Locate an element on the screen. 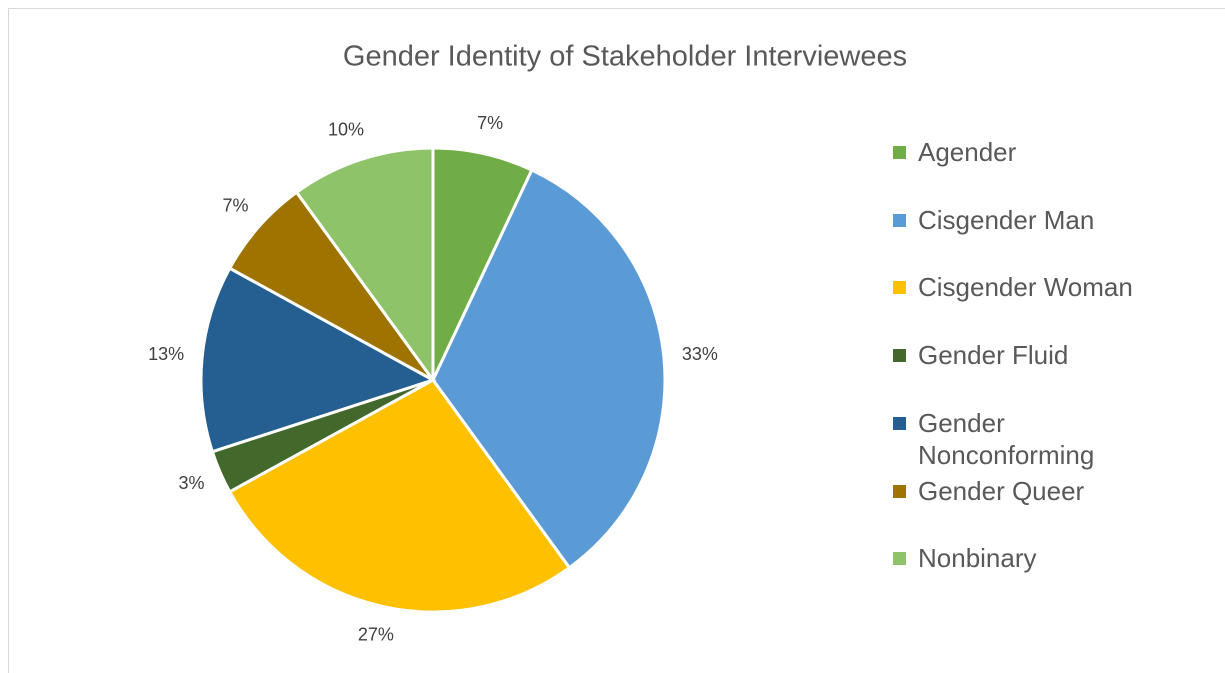  legend-entry: Cisgender Man is located at coordinates (1024, 220).